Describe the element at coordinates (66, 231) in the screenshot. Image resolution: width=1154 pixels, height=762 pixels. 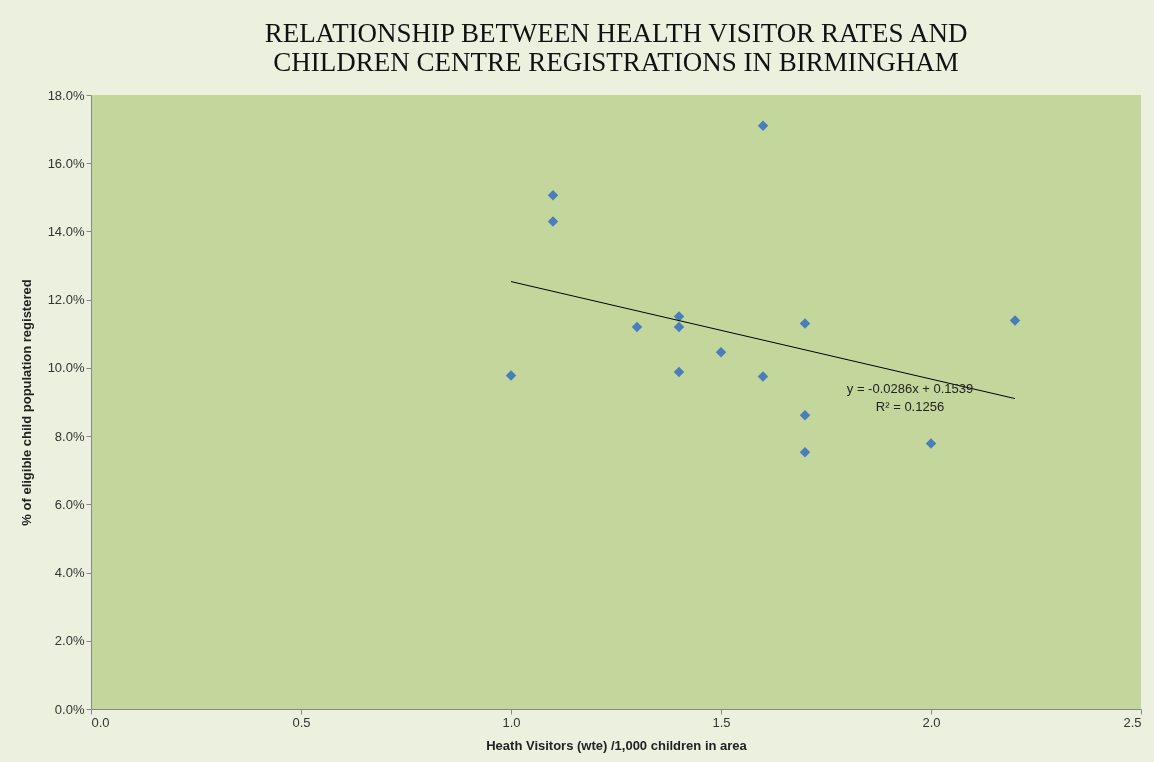
I see `y-tick-label: 14.0%` at that location.